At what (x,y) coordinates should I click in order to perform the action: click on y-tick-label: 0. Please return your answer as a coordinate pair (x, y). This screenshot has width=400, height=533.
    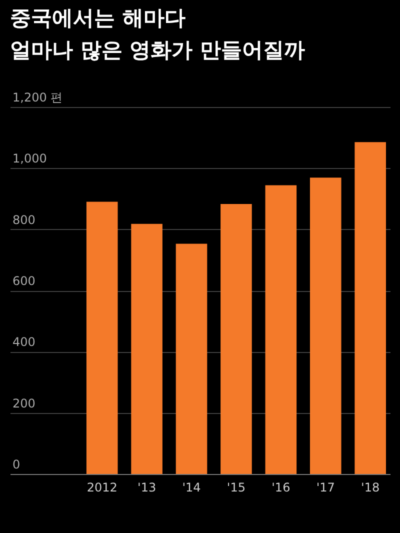
    Looking at the image, I should click on (16, 465).